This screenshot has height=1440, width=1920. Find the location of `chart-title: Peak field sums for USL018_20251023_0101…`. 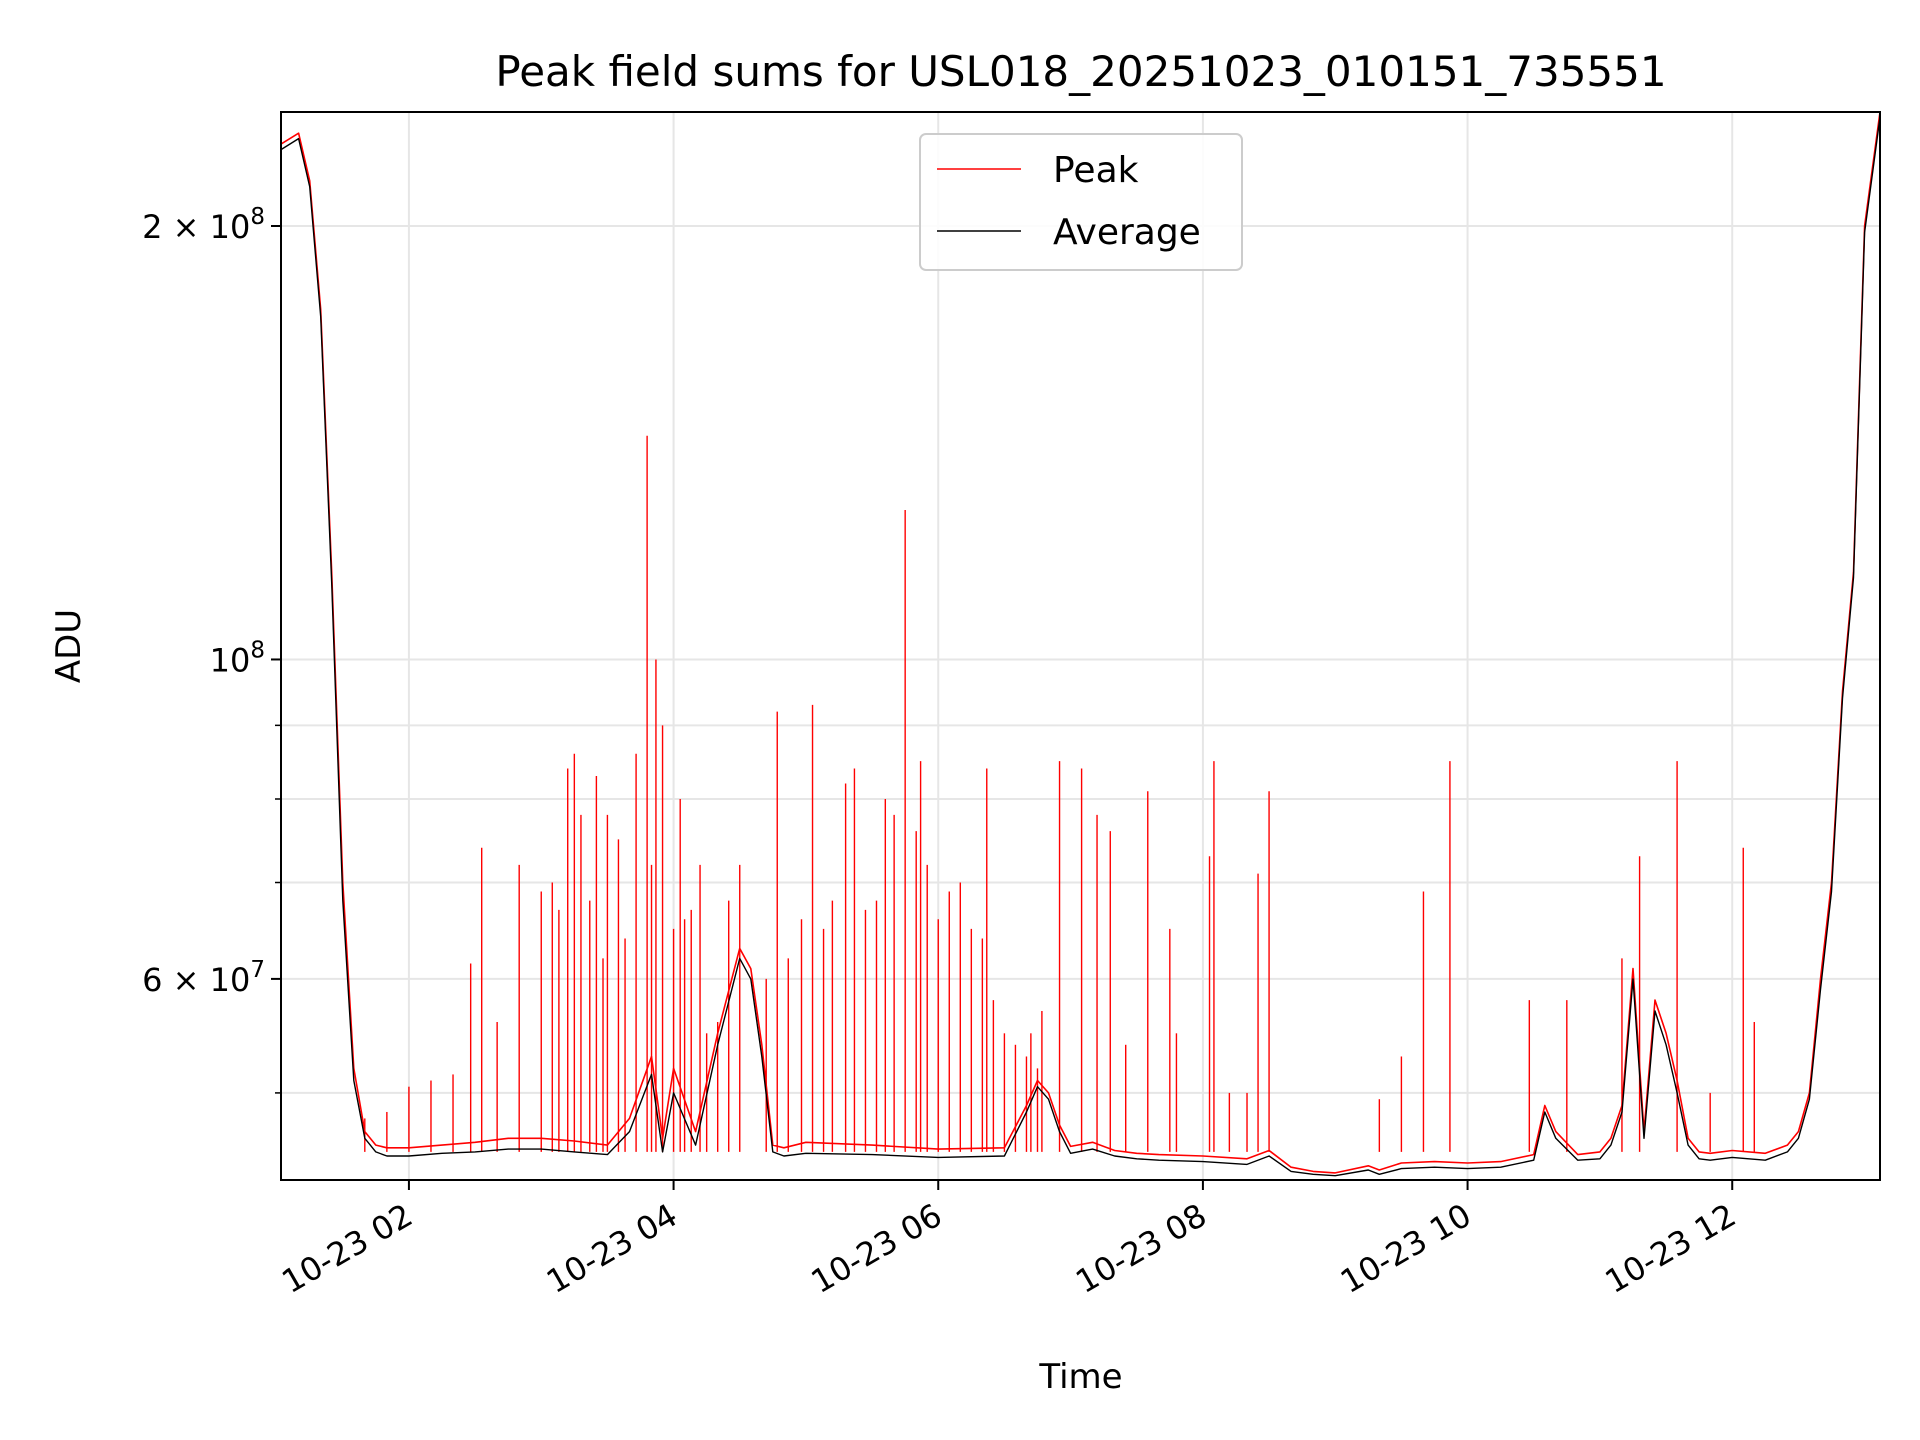

chart-title: Peak field sums for USL018_20251023_0101… is located at coordinates (1080, 71).